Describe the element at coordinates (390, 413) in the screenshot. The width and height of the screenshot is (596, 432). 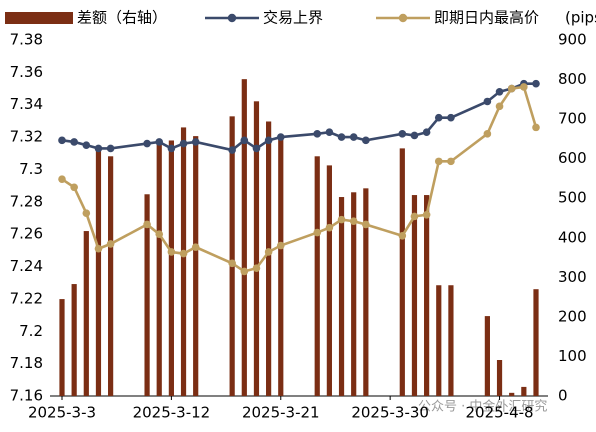
I see `x-tick-label: 2025-3-30` at that location.